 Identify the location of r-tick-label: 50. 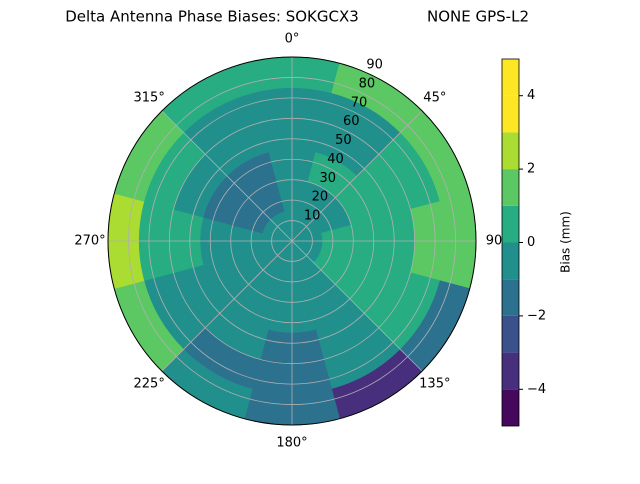
(343, 140).